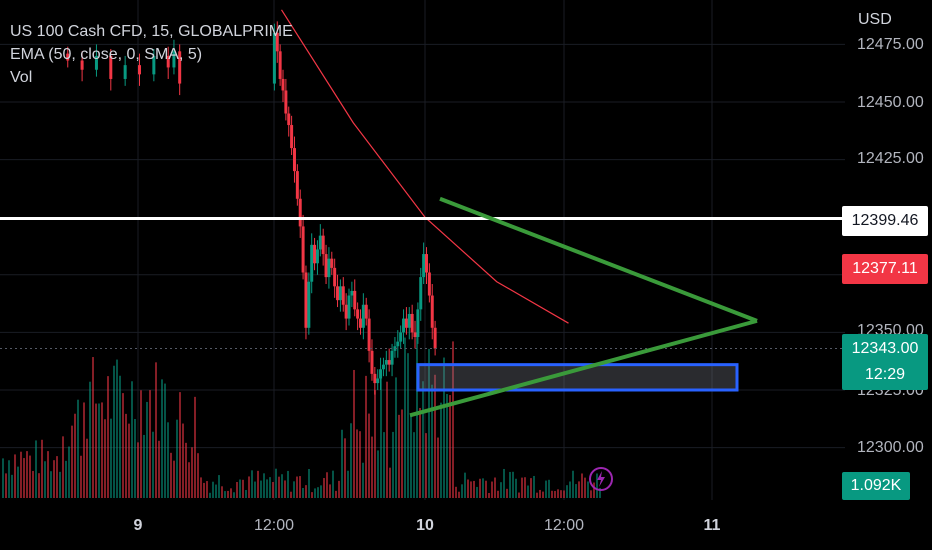  I want to click on volume-label: 1.092K, so click(876, 486).